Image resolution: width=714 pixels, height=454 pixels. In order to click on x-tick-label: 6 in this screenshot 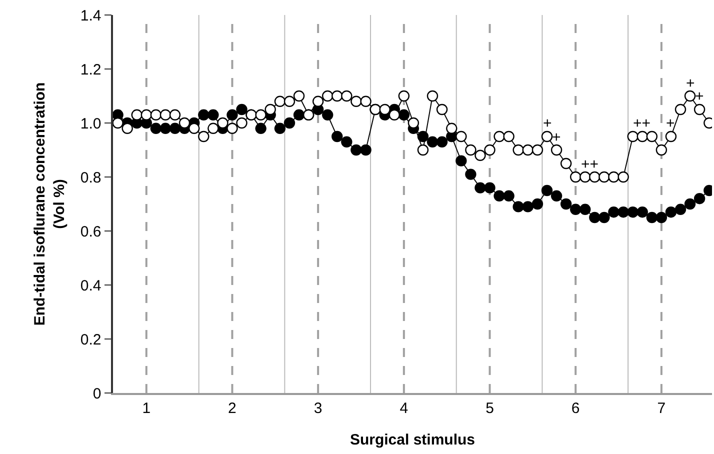, I will do `click(575, 408)`.